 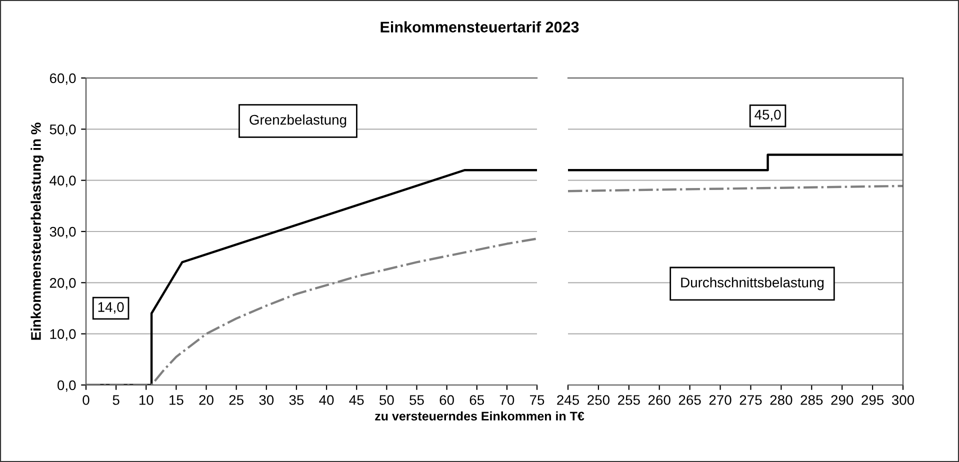 What do you see at coordinates (177, 400) in the screenshot?
I see `x-tick-label: 15` at bounding box center [177, 400].